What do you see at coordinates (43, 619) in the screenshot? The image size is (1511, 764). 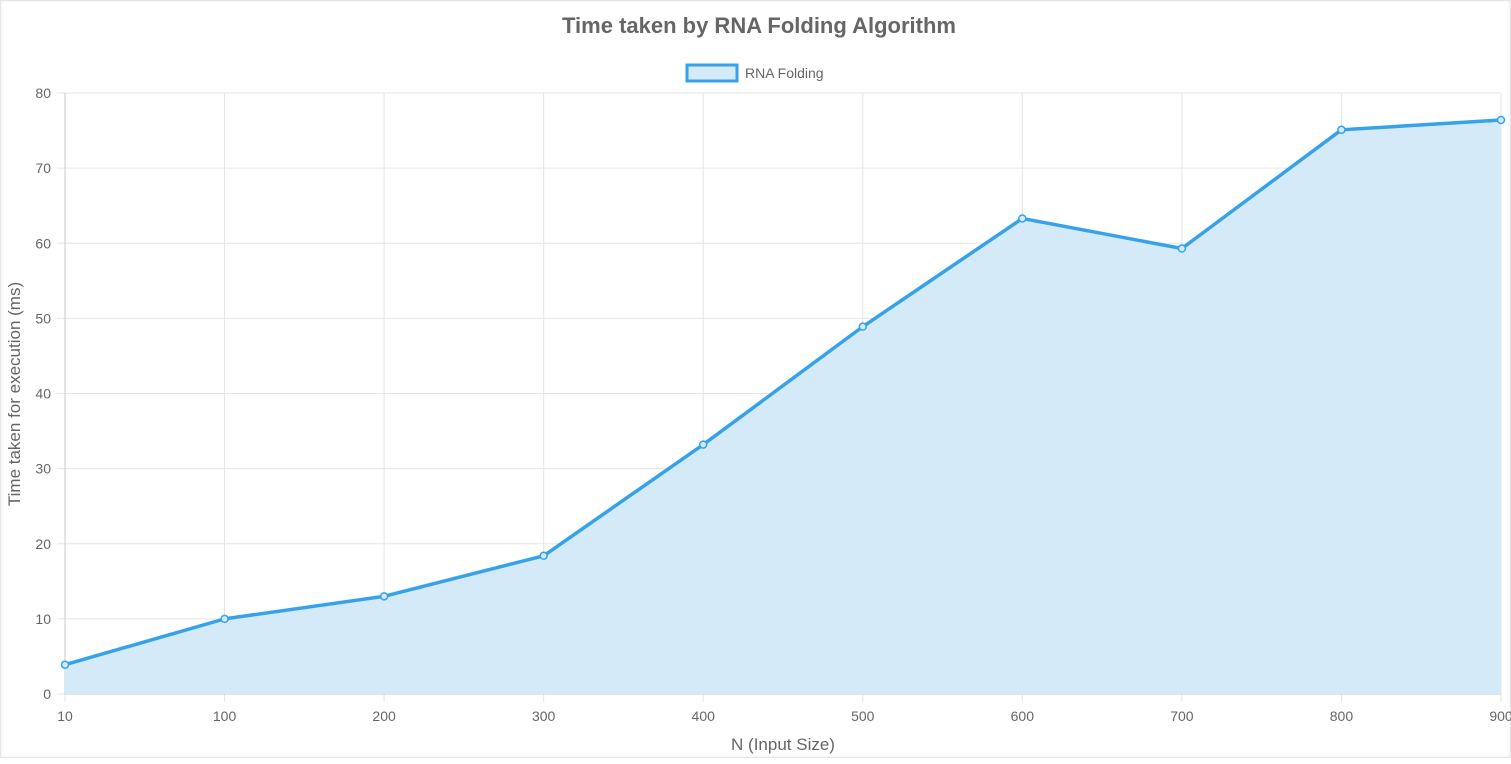 I see `y-tick-label: 10` at bounding box center [43, 619].